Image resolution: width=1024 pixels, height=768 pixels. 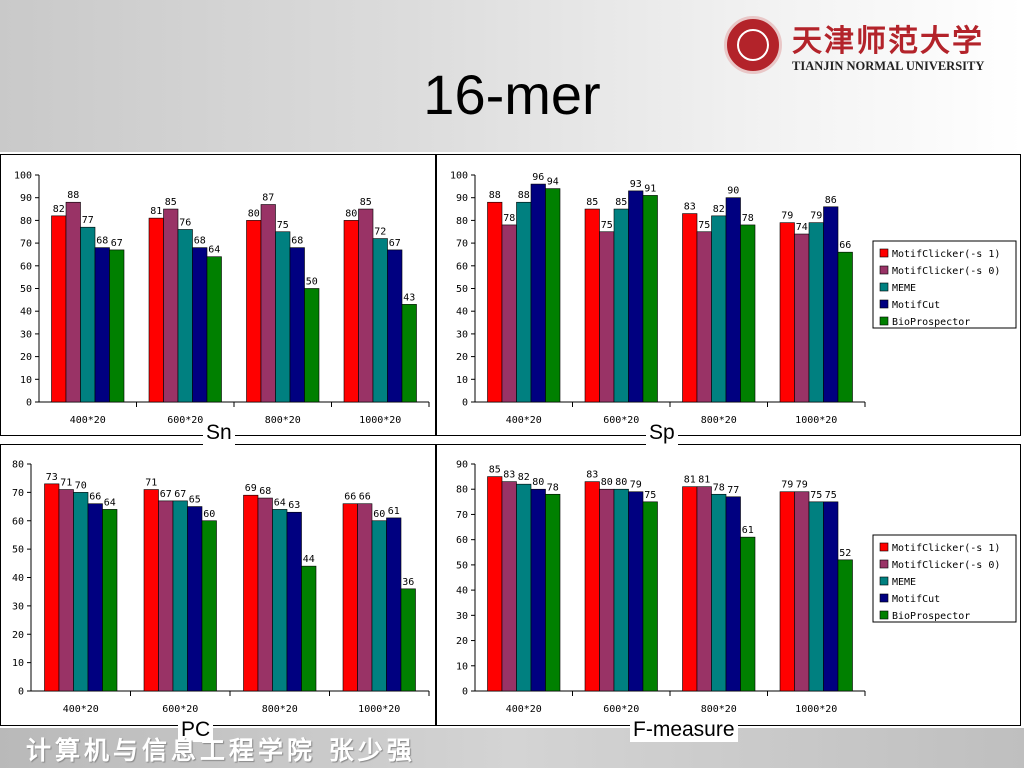 What do you see at coordinates (553, 182) in the screenshot?
I see `bar-value-label: 94` at bounding box center [553, 182].